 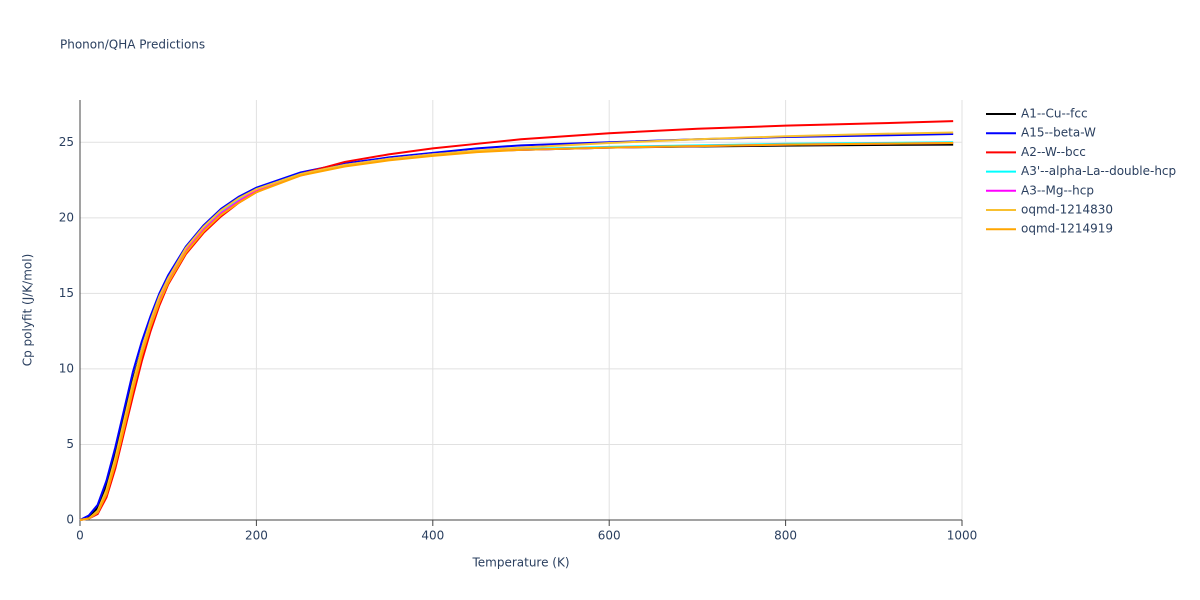 I want to click on x-tick-label: 600, so click(x=609, y=536).